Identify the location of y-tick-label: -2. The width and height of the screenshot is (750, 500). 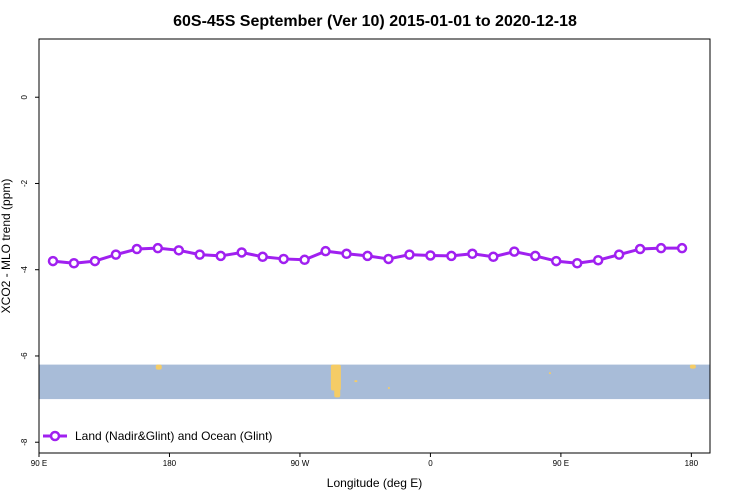
(24, 183).